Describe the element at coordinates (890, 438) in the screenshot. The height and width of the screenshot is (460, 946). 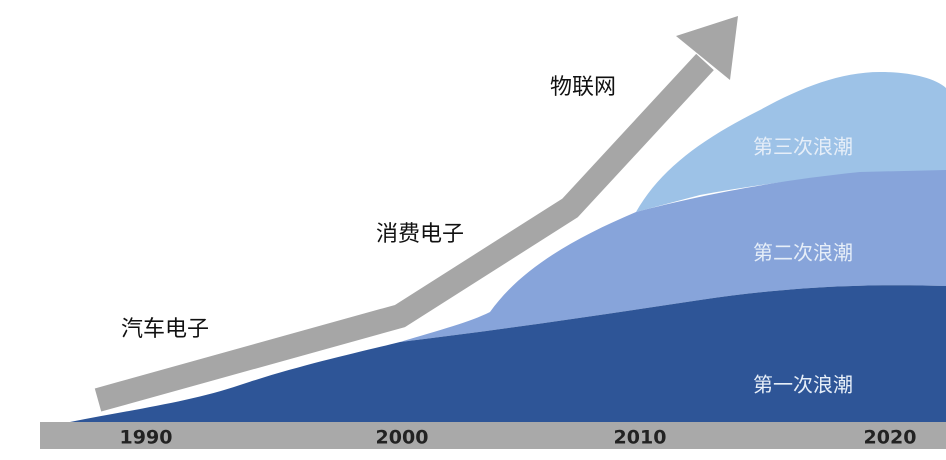
I see `year-label: 2020` at that location.